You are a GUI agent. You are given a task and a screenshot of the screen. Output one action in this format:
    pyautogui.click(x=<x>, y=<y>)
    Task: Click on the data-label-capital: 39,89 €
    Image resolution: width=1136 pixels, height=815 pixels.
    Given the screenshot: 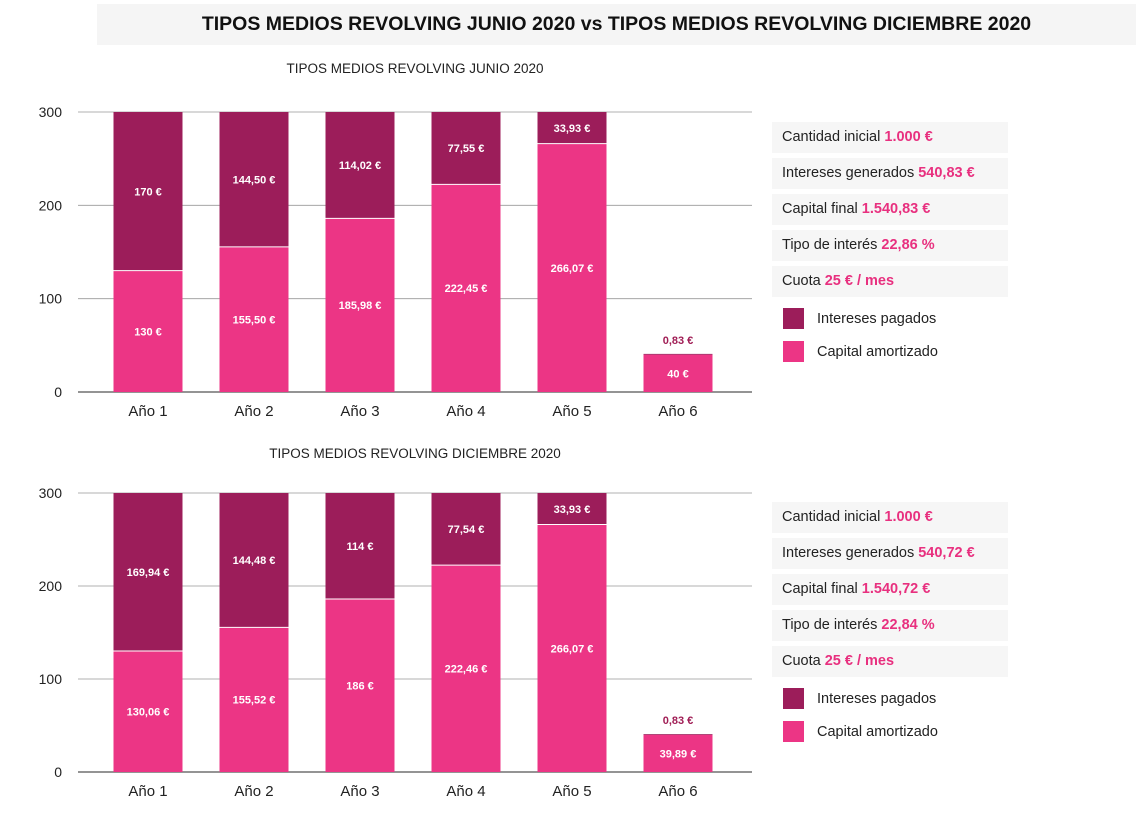 What is the action you would take?
    pyautogui.click(x=678, y=754)
    